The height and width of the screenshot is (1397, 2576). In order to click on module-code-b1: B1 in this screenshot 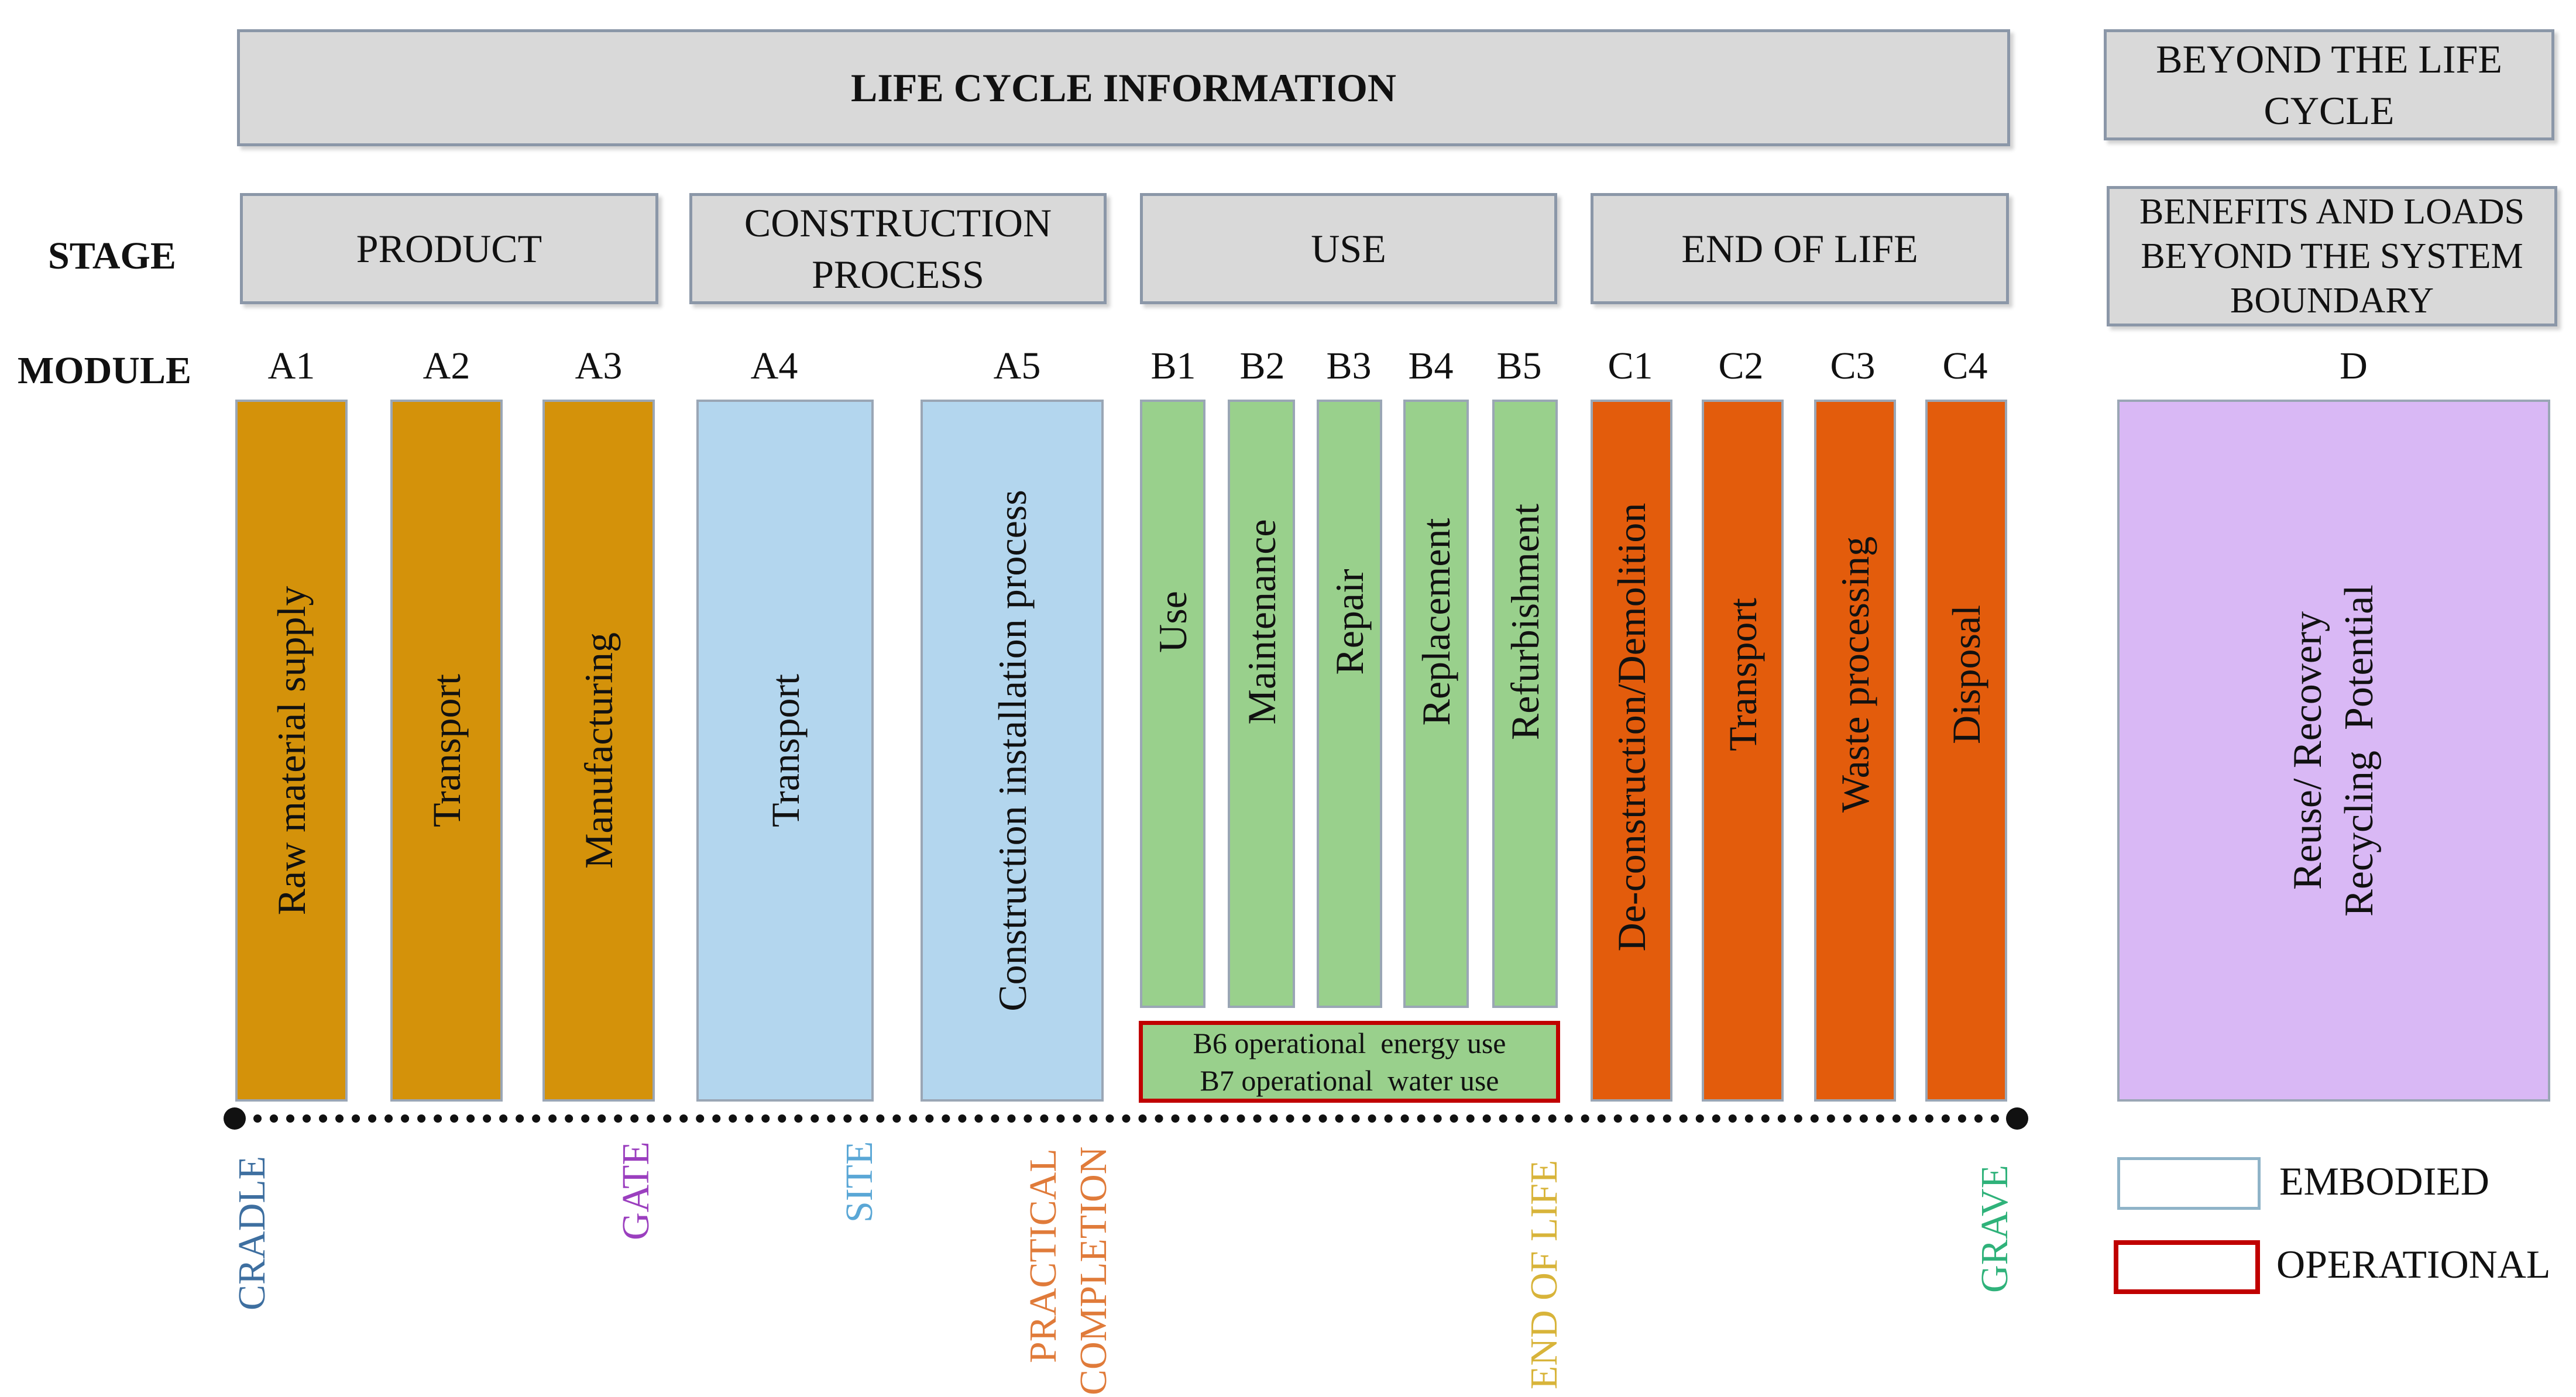, I will do `click(1173, 366)`.